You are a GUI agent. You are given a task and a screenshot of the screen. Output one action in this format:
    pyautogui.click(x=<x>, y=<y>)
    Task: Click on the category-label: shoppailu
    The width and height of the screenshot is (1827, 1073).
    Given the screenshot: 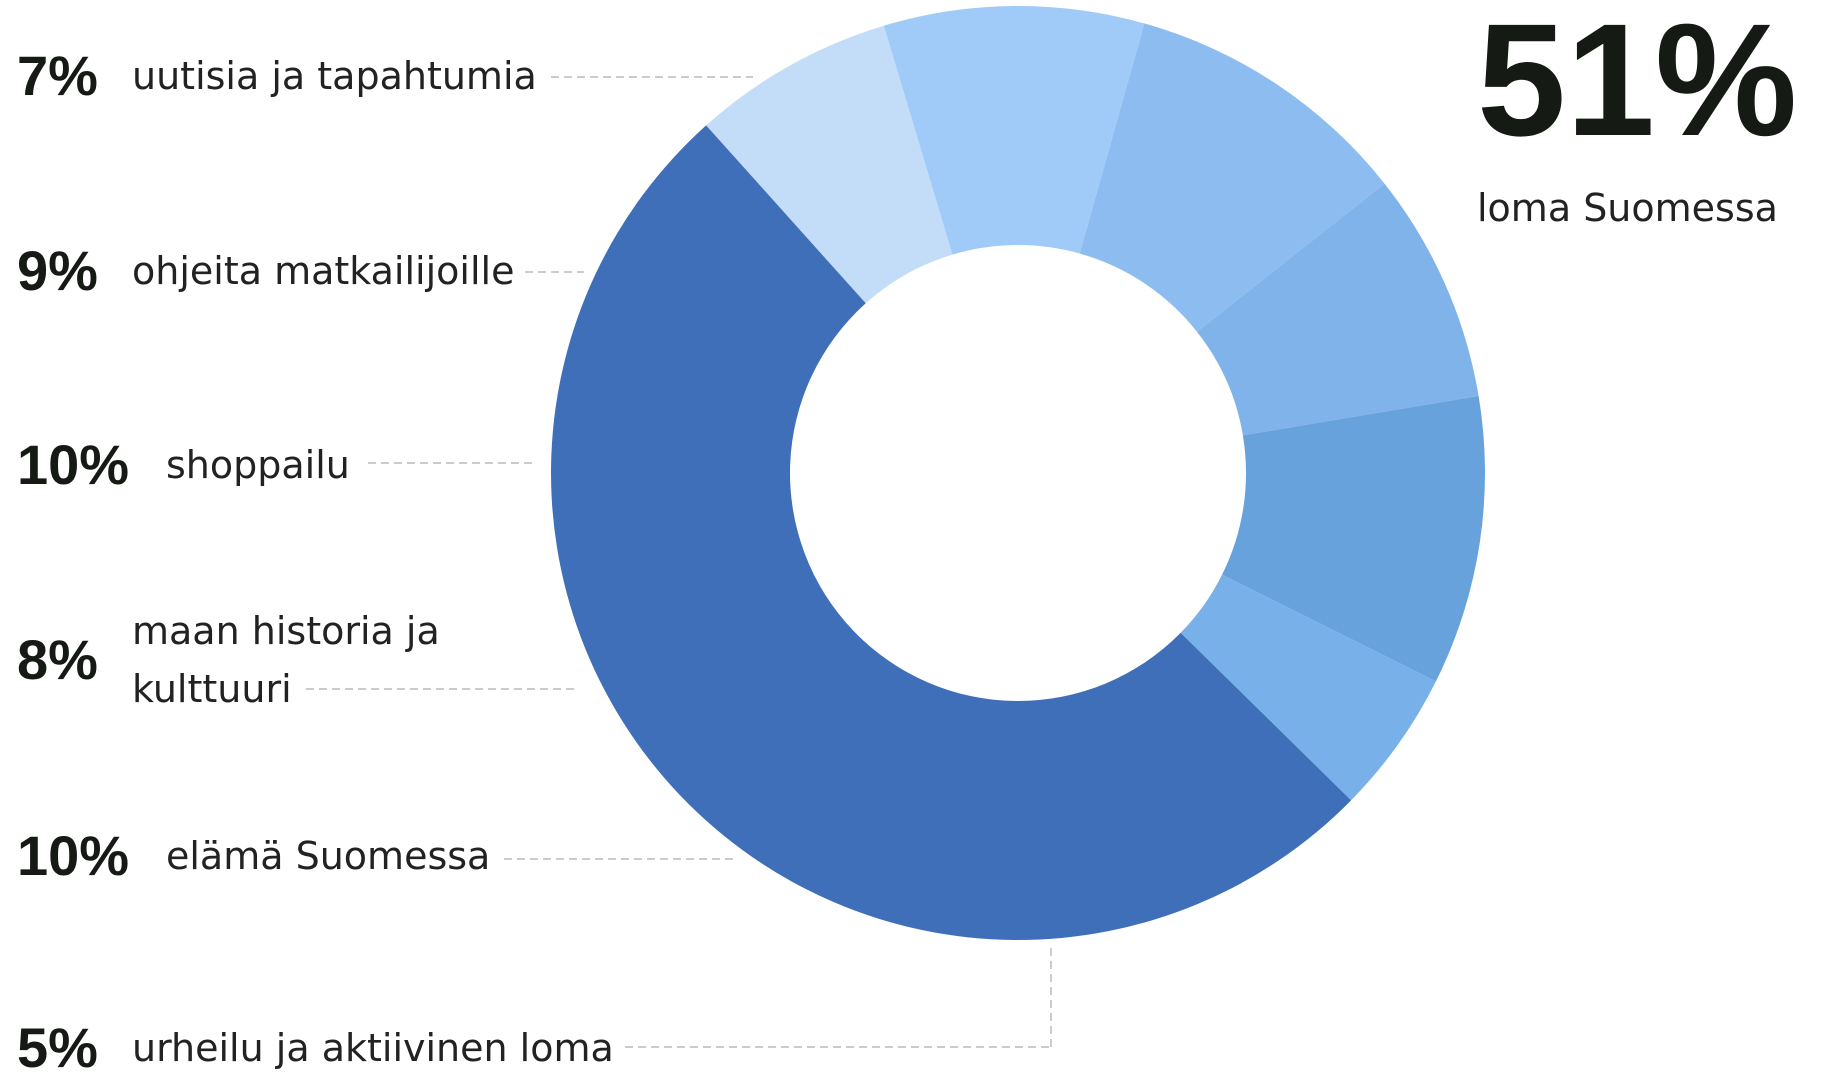 What is the action you would take?
    pyautogui.click(x=258, y=465)
    